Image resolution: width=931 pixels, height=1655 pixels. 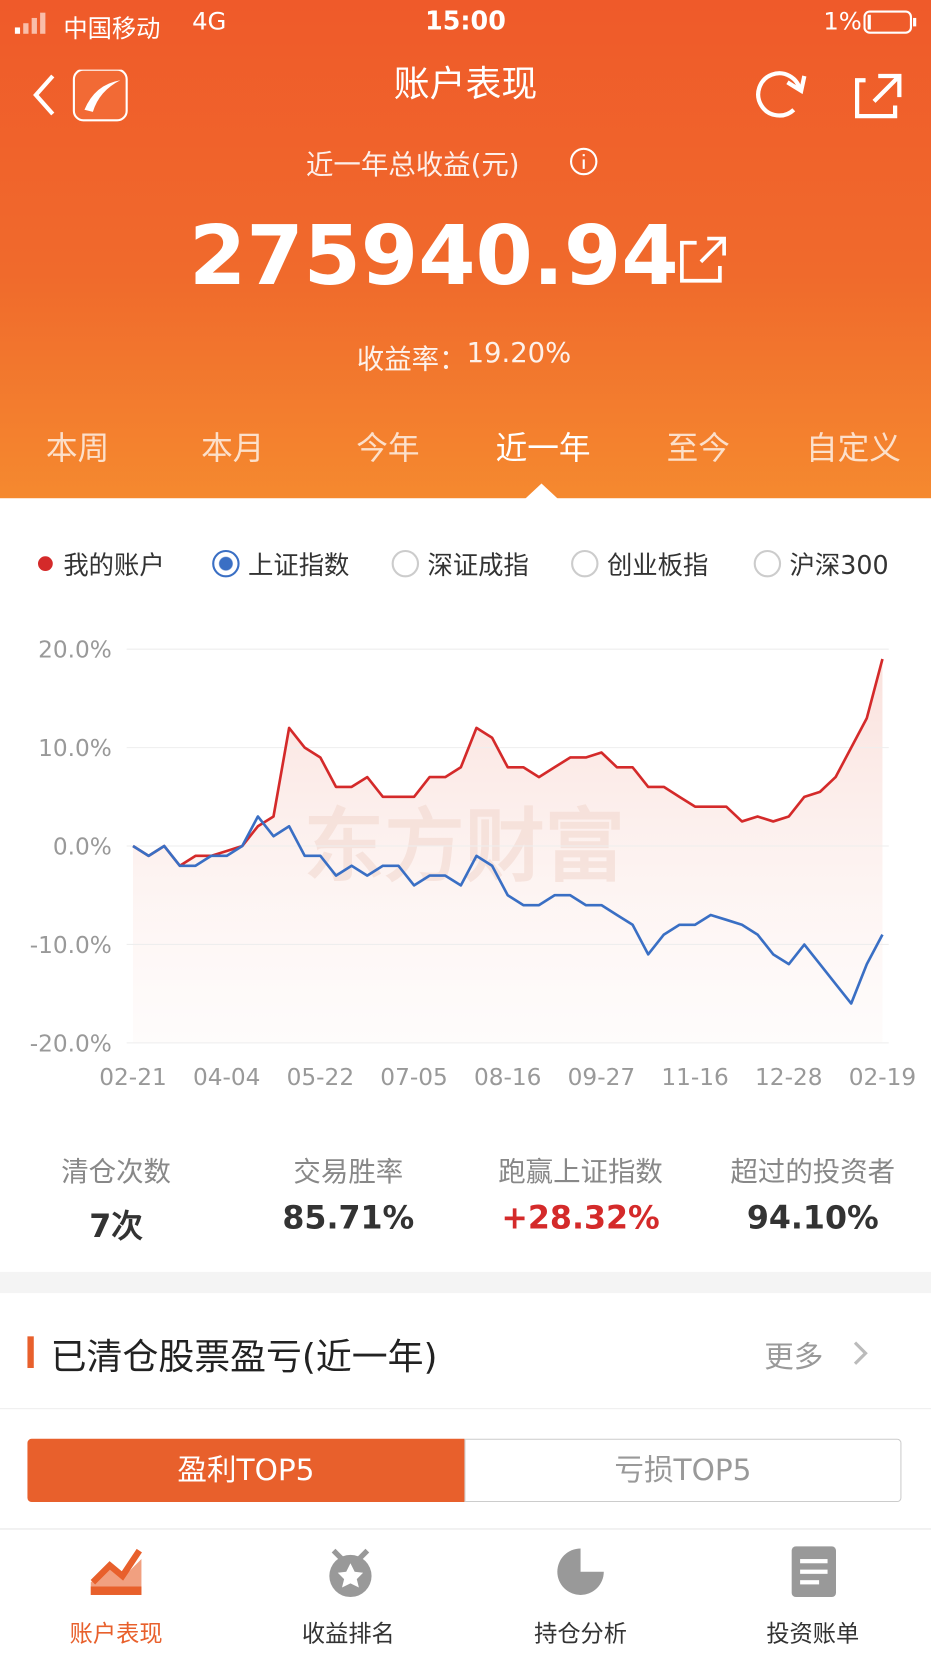 I want to click on period-tab: 本周, so click(x=77, y=449).